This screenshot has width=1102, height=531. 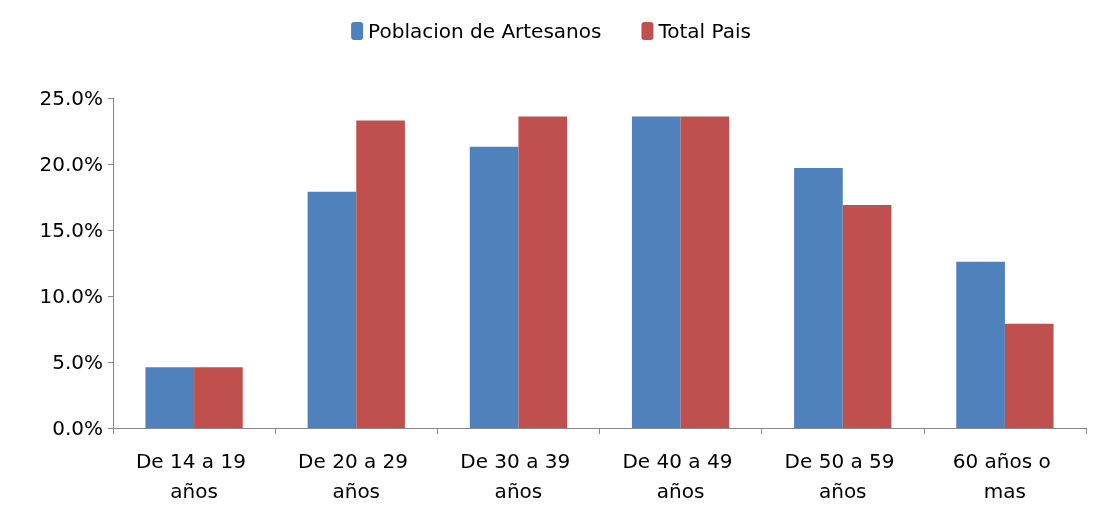 I want to click on x-tick-label: De 14 a 19 años, so click(x=194, y=476).